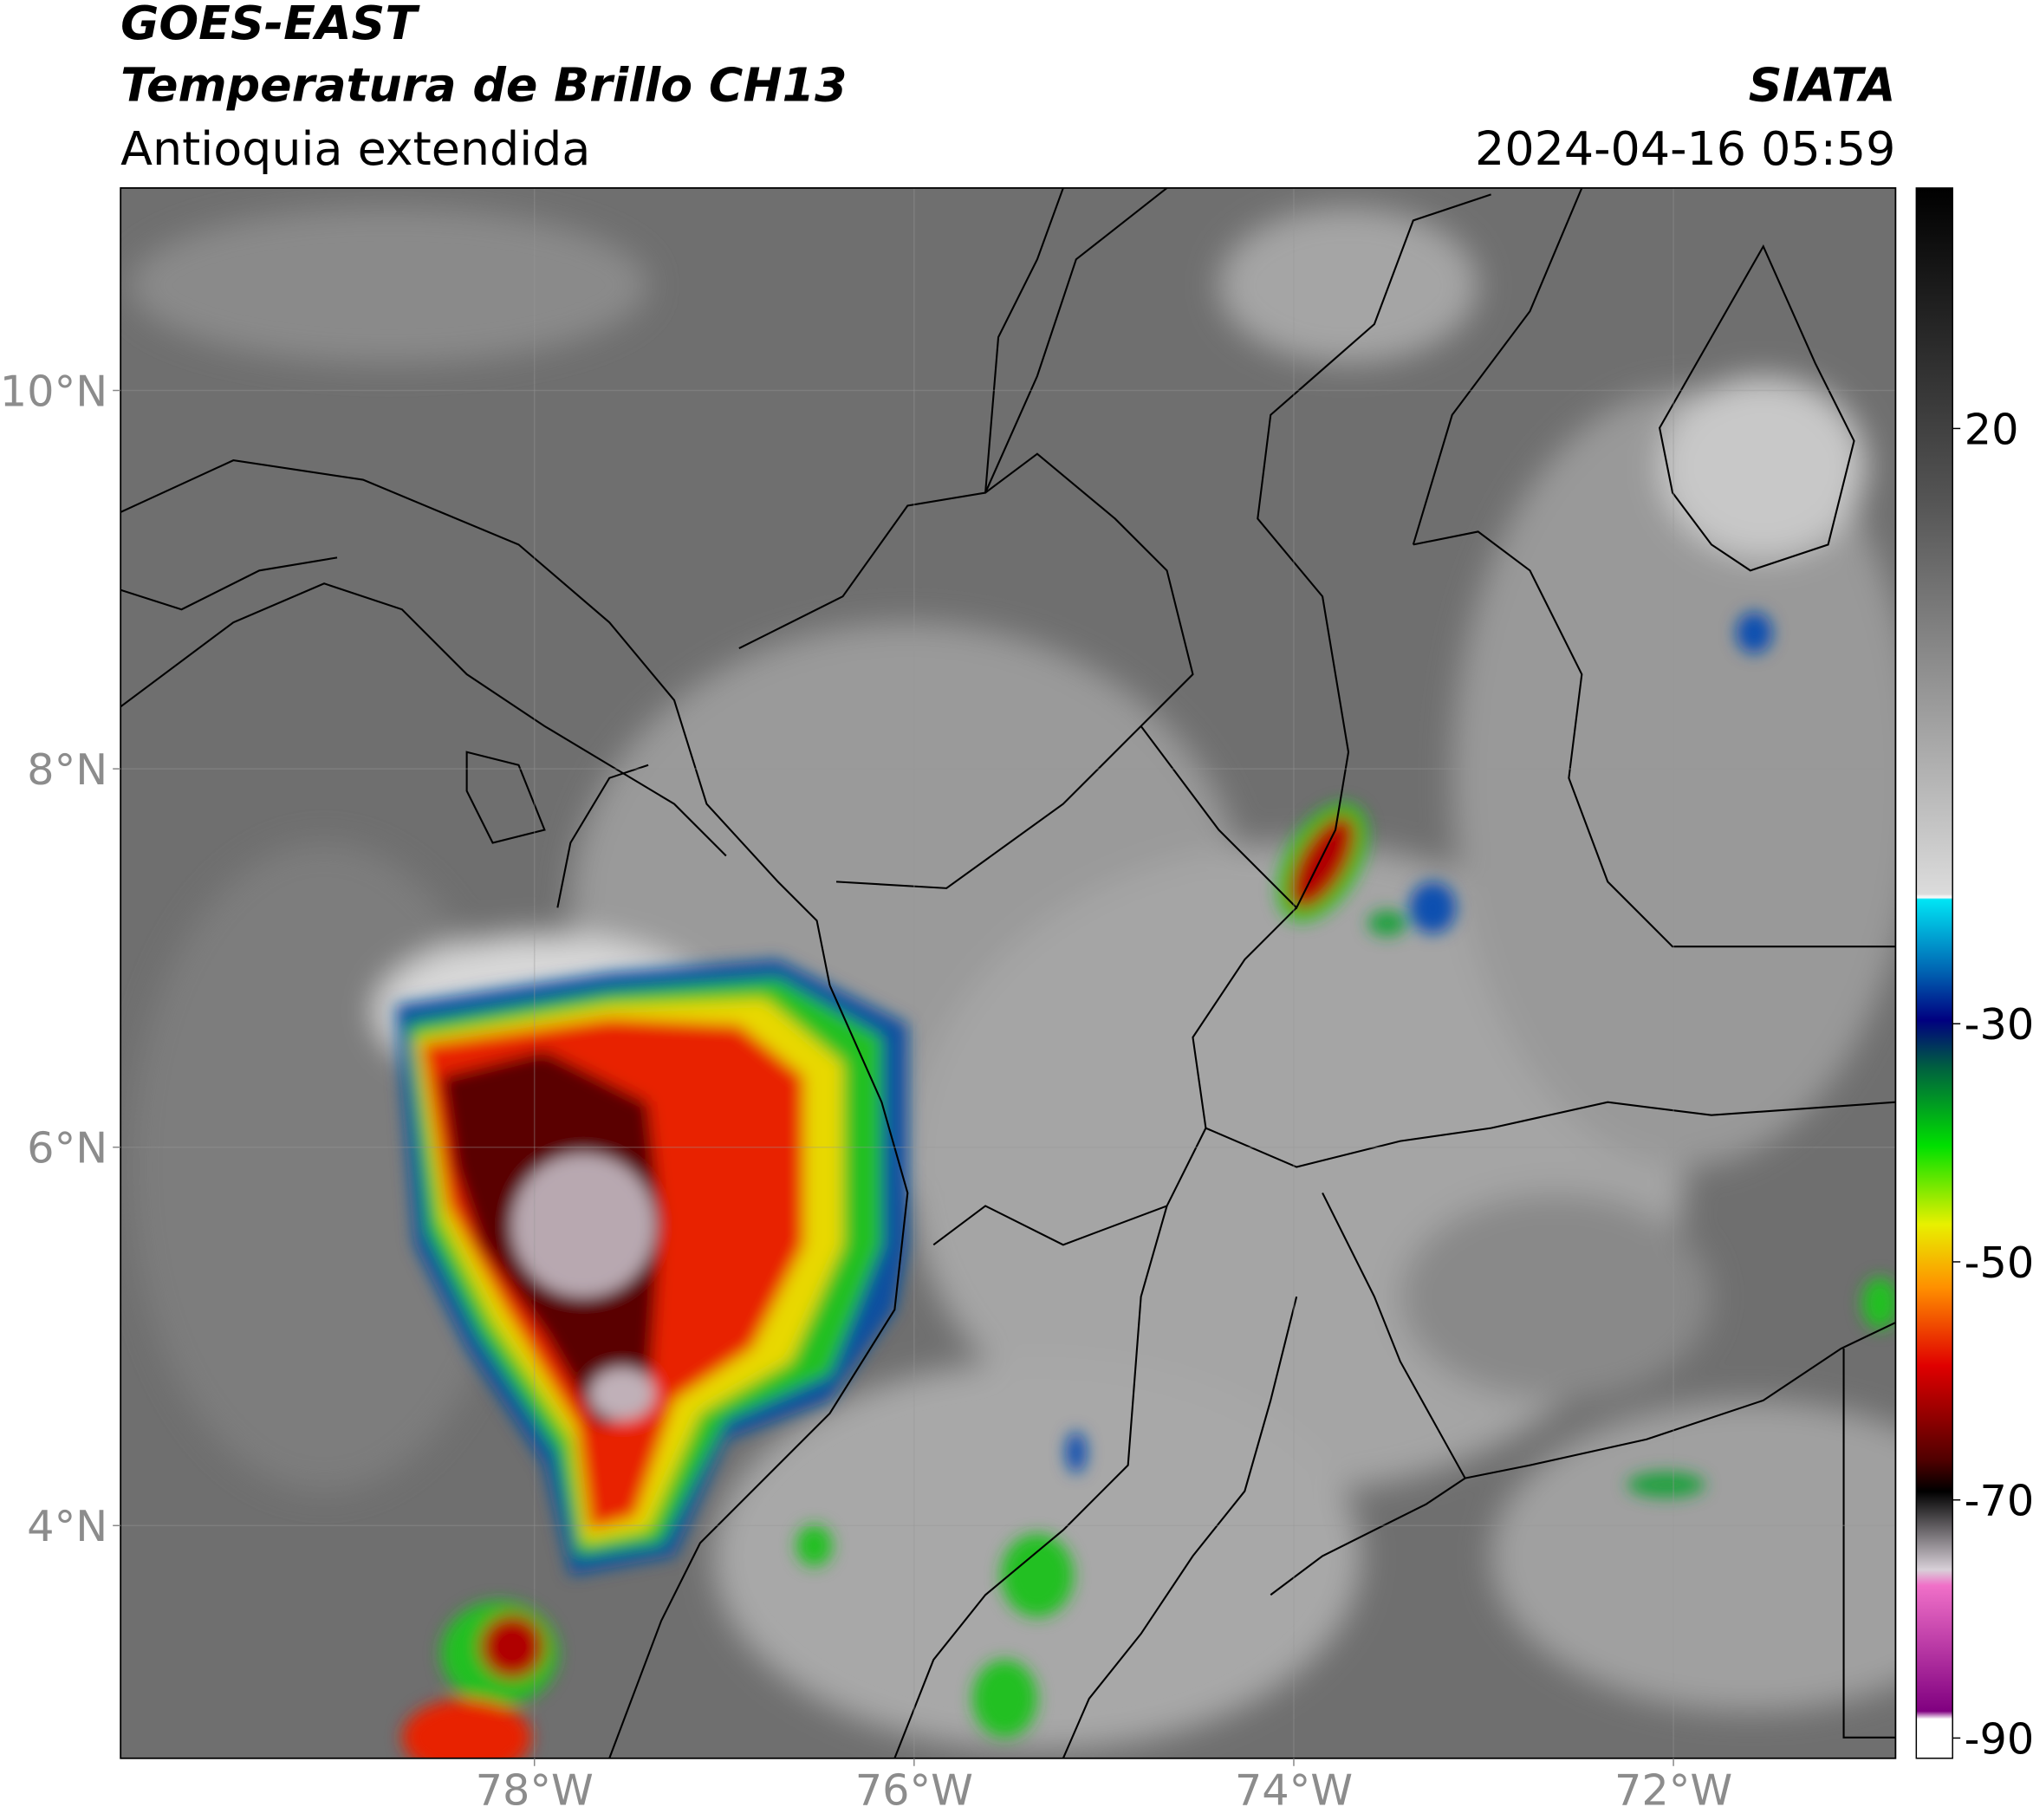 Image resolution: width=2033 pixels, height=1820 pixels. What do you see at coordinates (355, 148) in the screenshot?
I see `region-subtitle: Antioquia extendida` at bounding box center [355, 148].